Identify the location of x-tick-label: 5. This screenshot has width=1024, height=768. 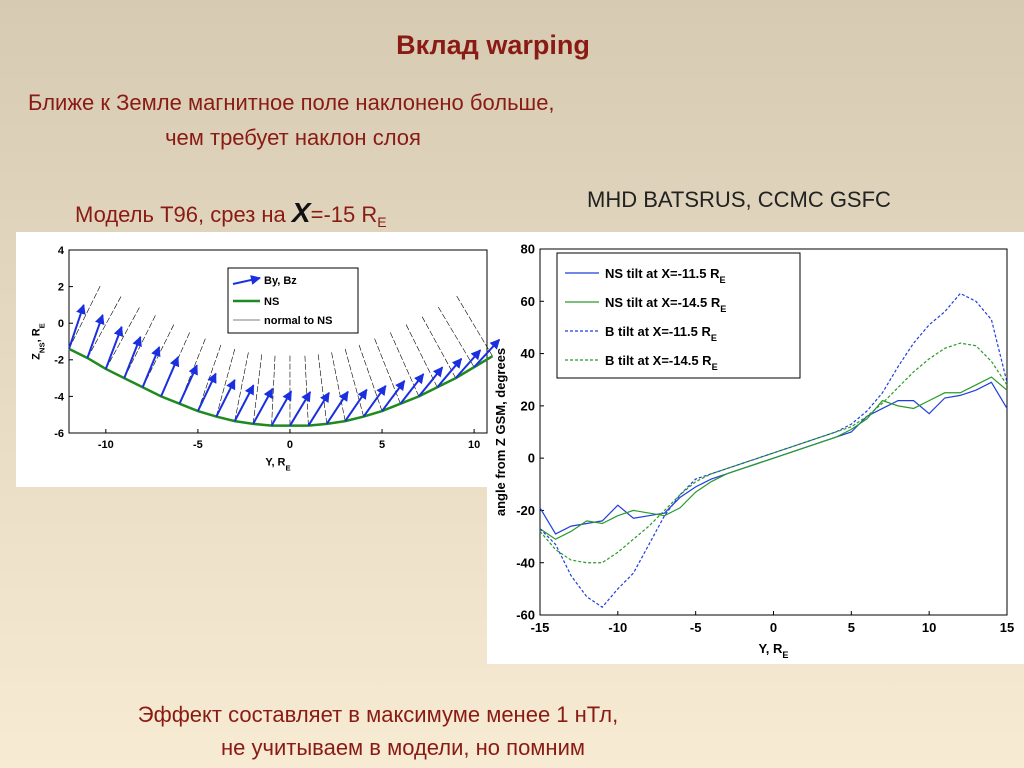
(851, 627).